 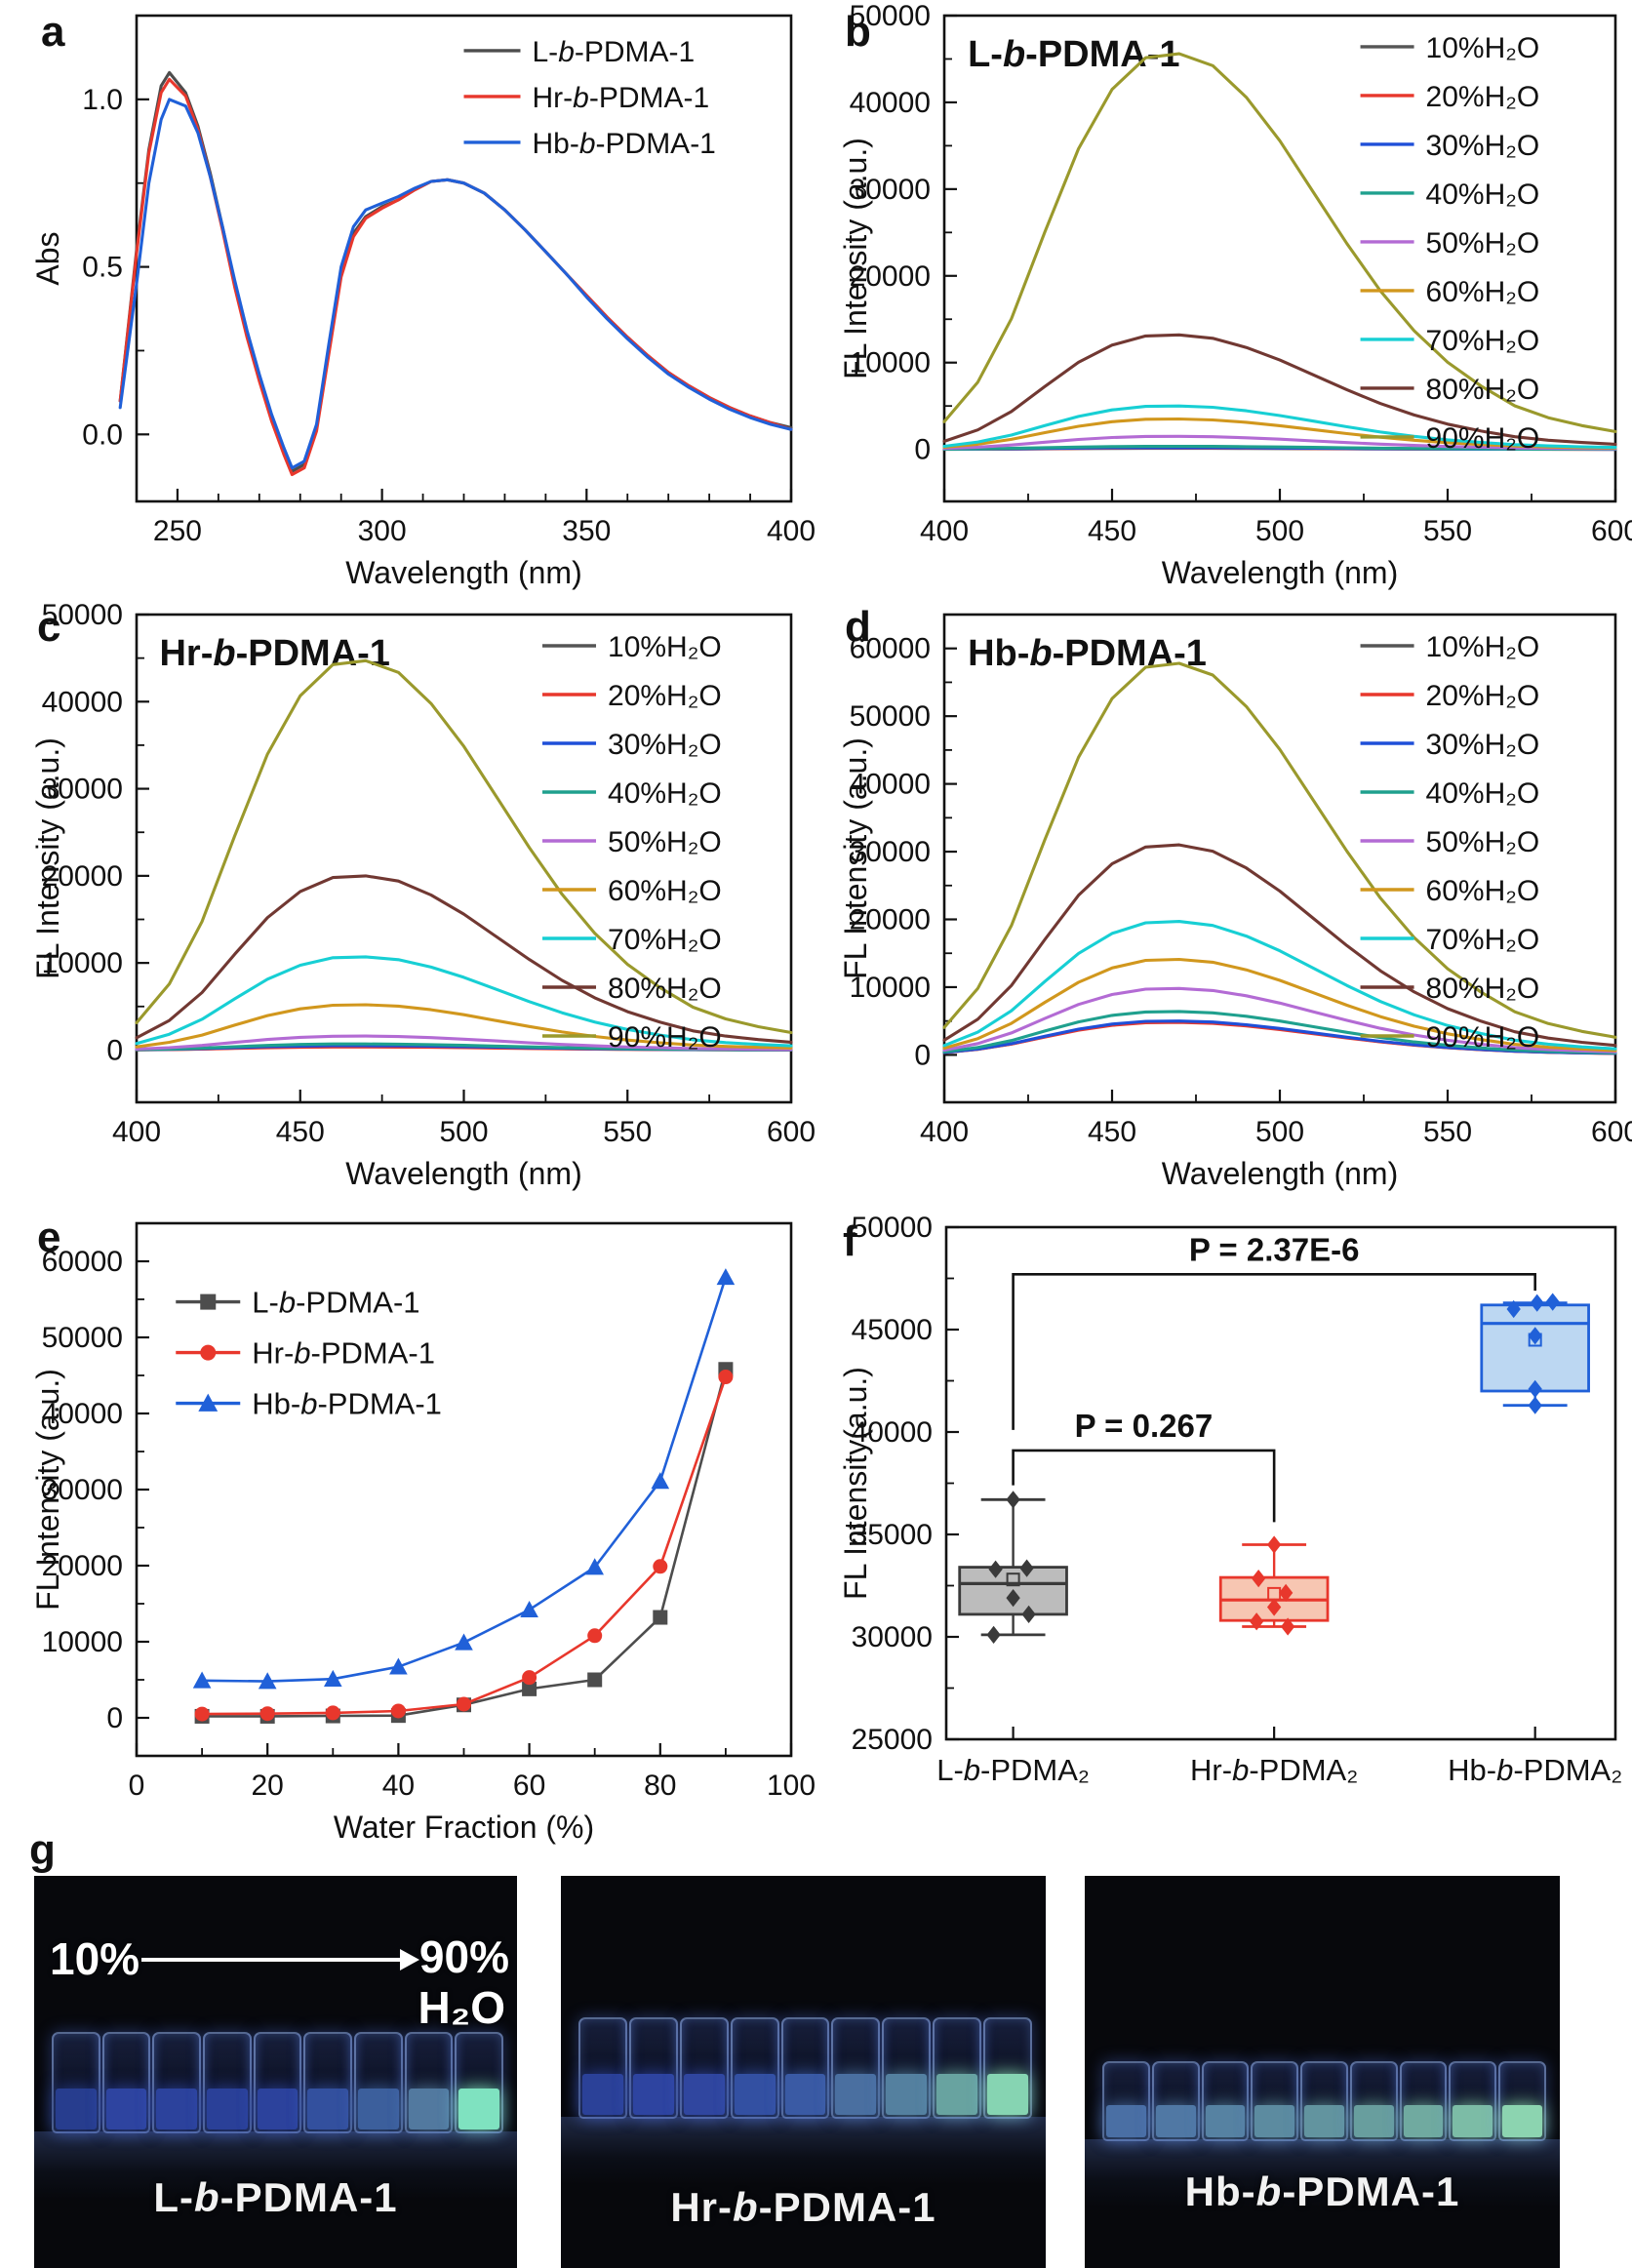 I want to click on vial-reflection, so click(x=804, y=2151).